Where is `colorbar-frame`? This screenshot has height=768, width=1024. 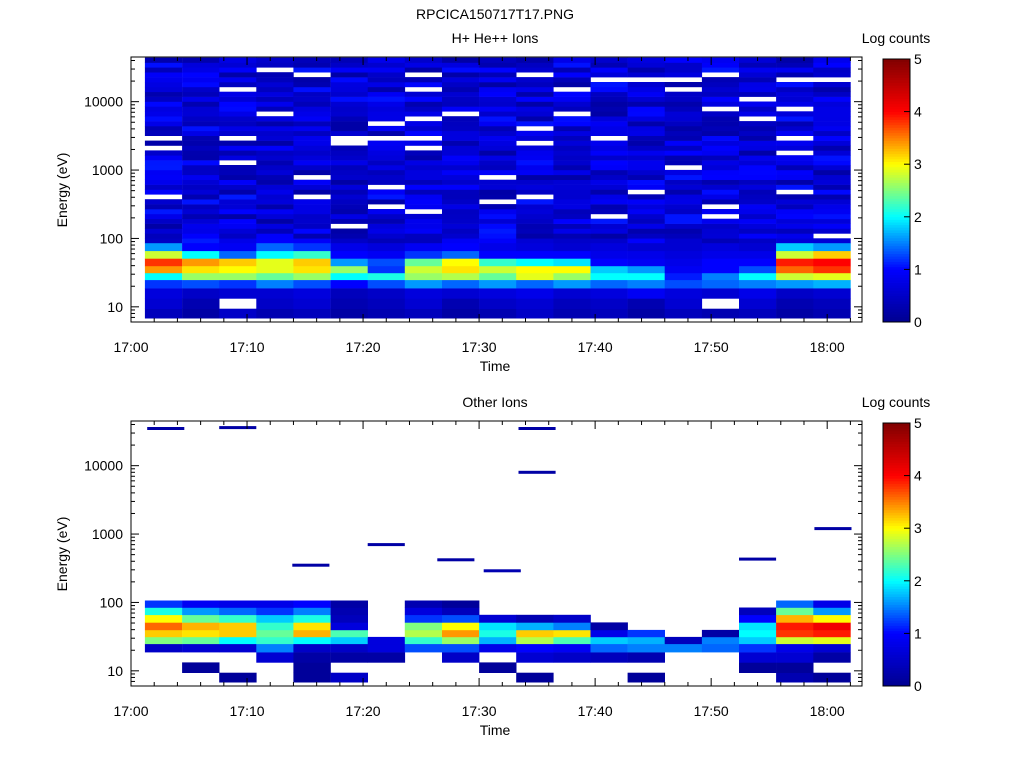 colorbar-frame is located at coordinates (896, 190).